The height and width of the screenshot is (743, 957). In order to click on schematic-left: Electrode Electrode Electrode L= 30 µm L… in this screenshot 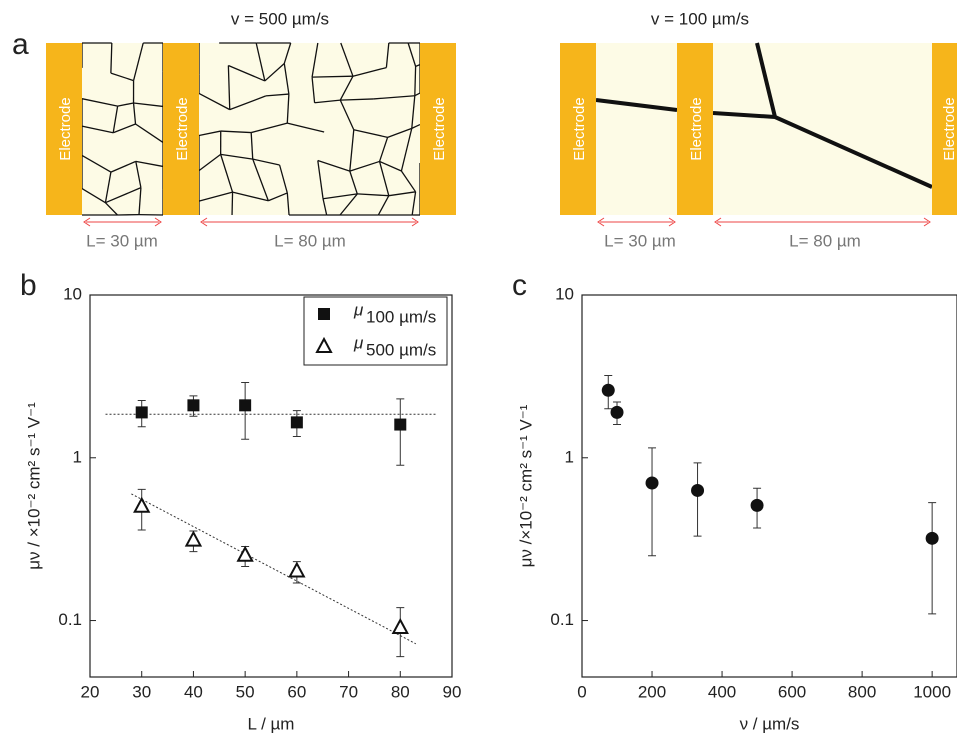, I will do `click(251, 146)`.